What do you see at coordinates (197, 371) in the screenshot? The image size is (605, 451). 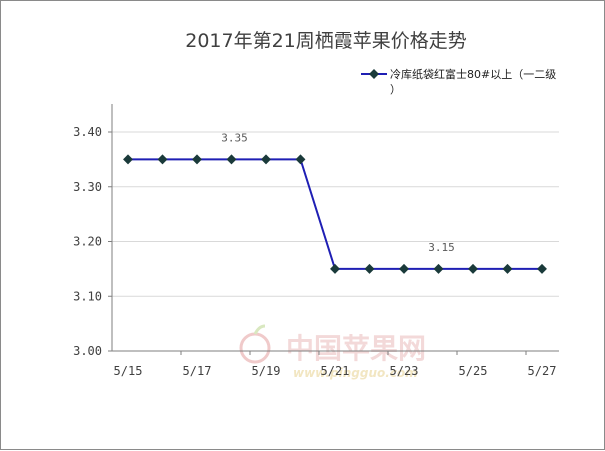 I see `x-tick-label: 5/17` at bounding box center [197, 371].